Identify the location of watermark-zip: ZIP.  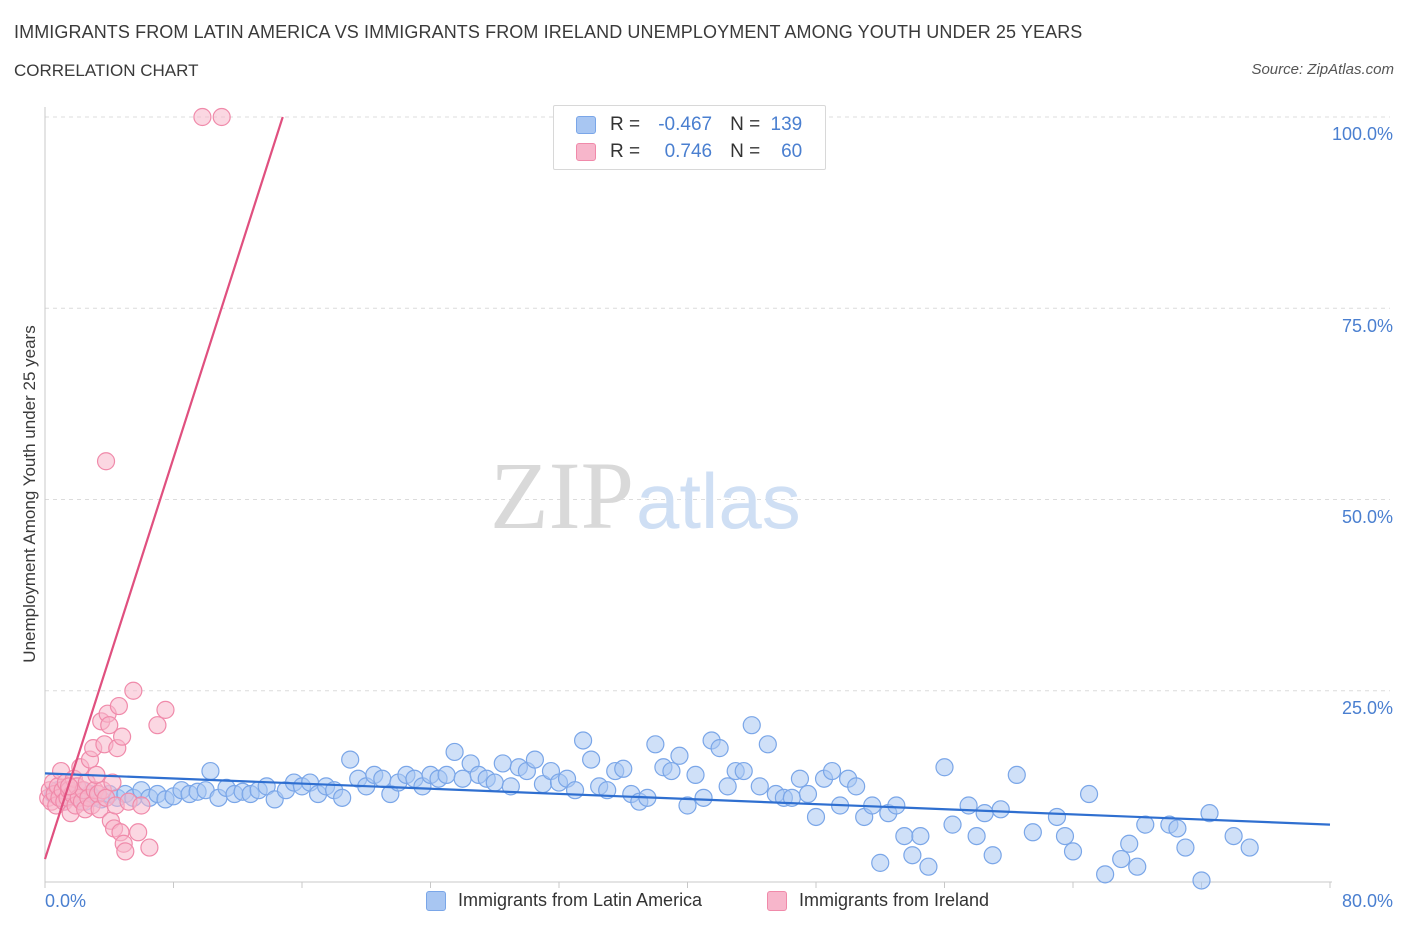
(562, 495).